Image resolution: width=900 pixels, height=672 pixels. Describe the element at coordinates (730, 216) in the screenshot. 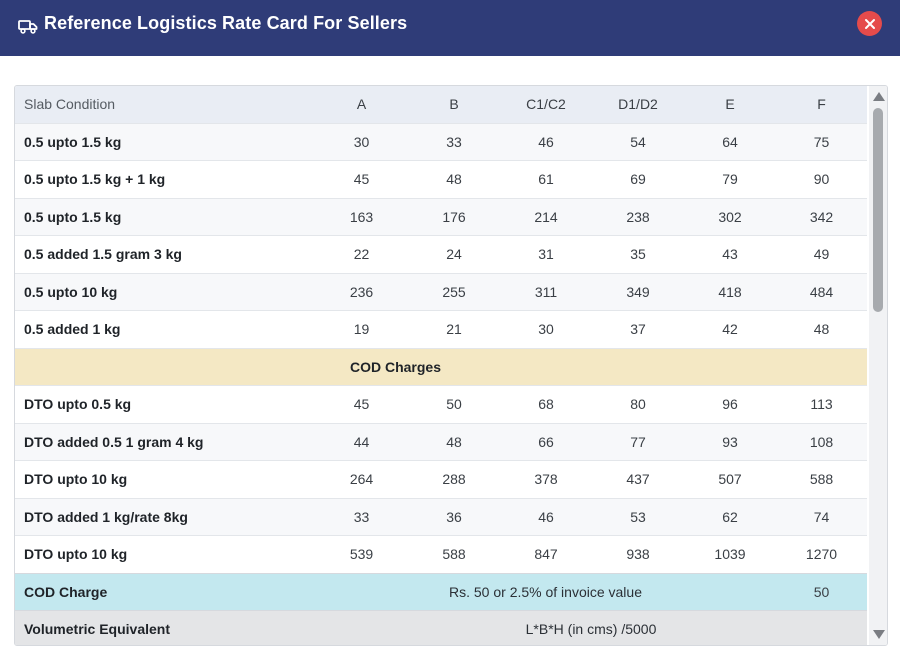

I see `rate-cell: 302` at that location.